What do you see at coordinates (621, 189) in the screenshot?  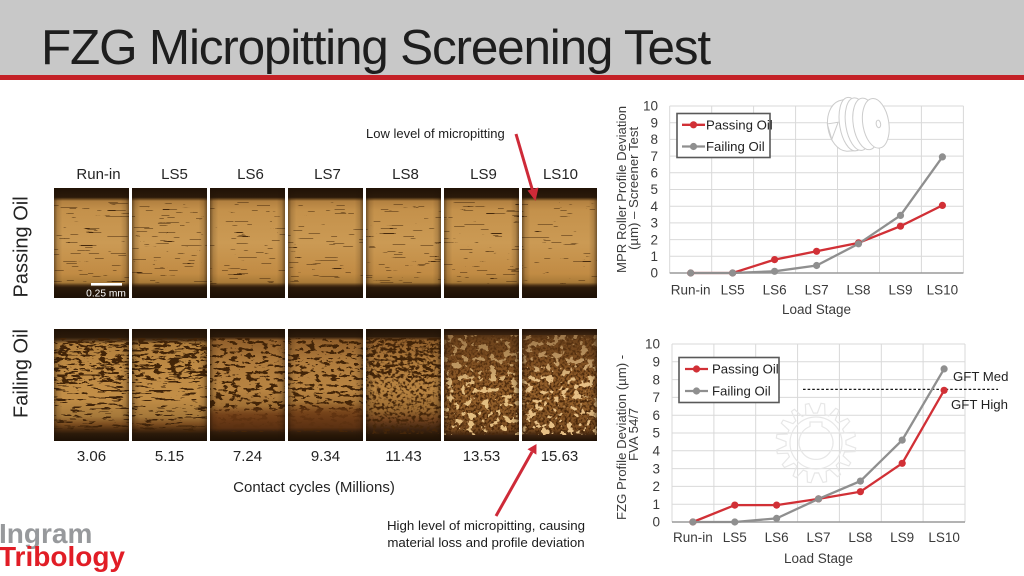 I see `svg-text: MPR Roller Profile Deviation` at bounding box center [621, 189].